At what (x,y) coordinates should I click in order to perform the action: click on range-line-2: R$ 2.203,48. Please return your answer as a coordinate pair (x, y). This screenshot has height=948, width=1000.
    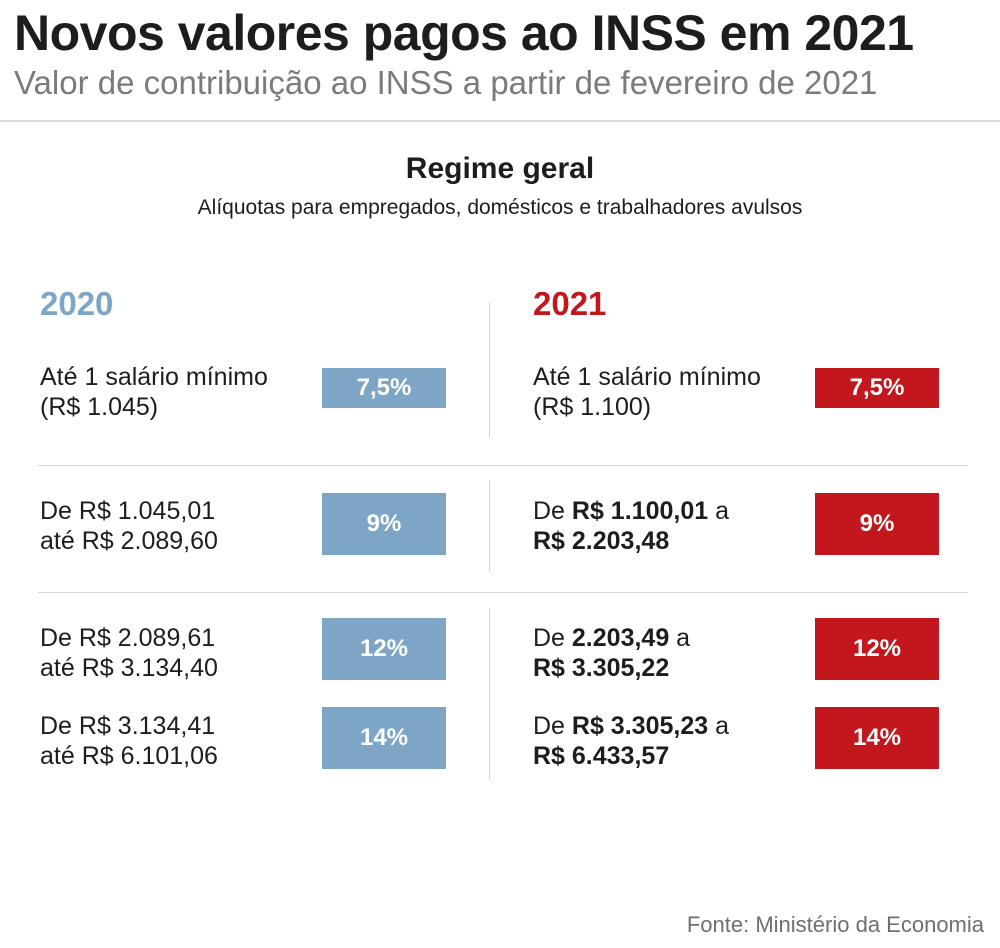
    Looking at the image, I should click on (631, 541).